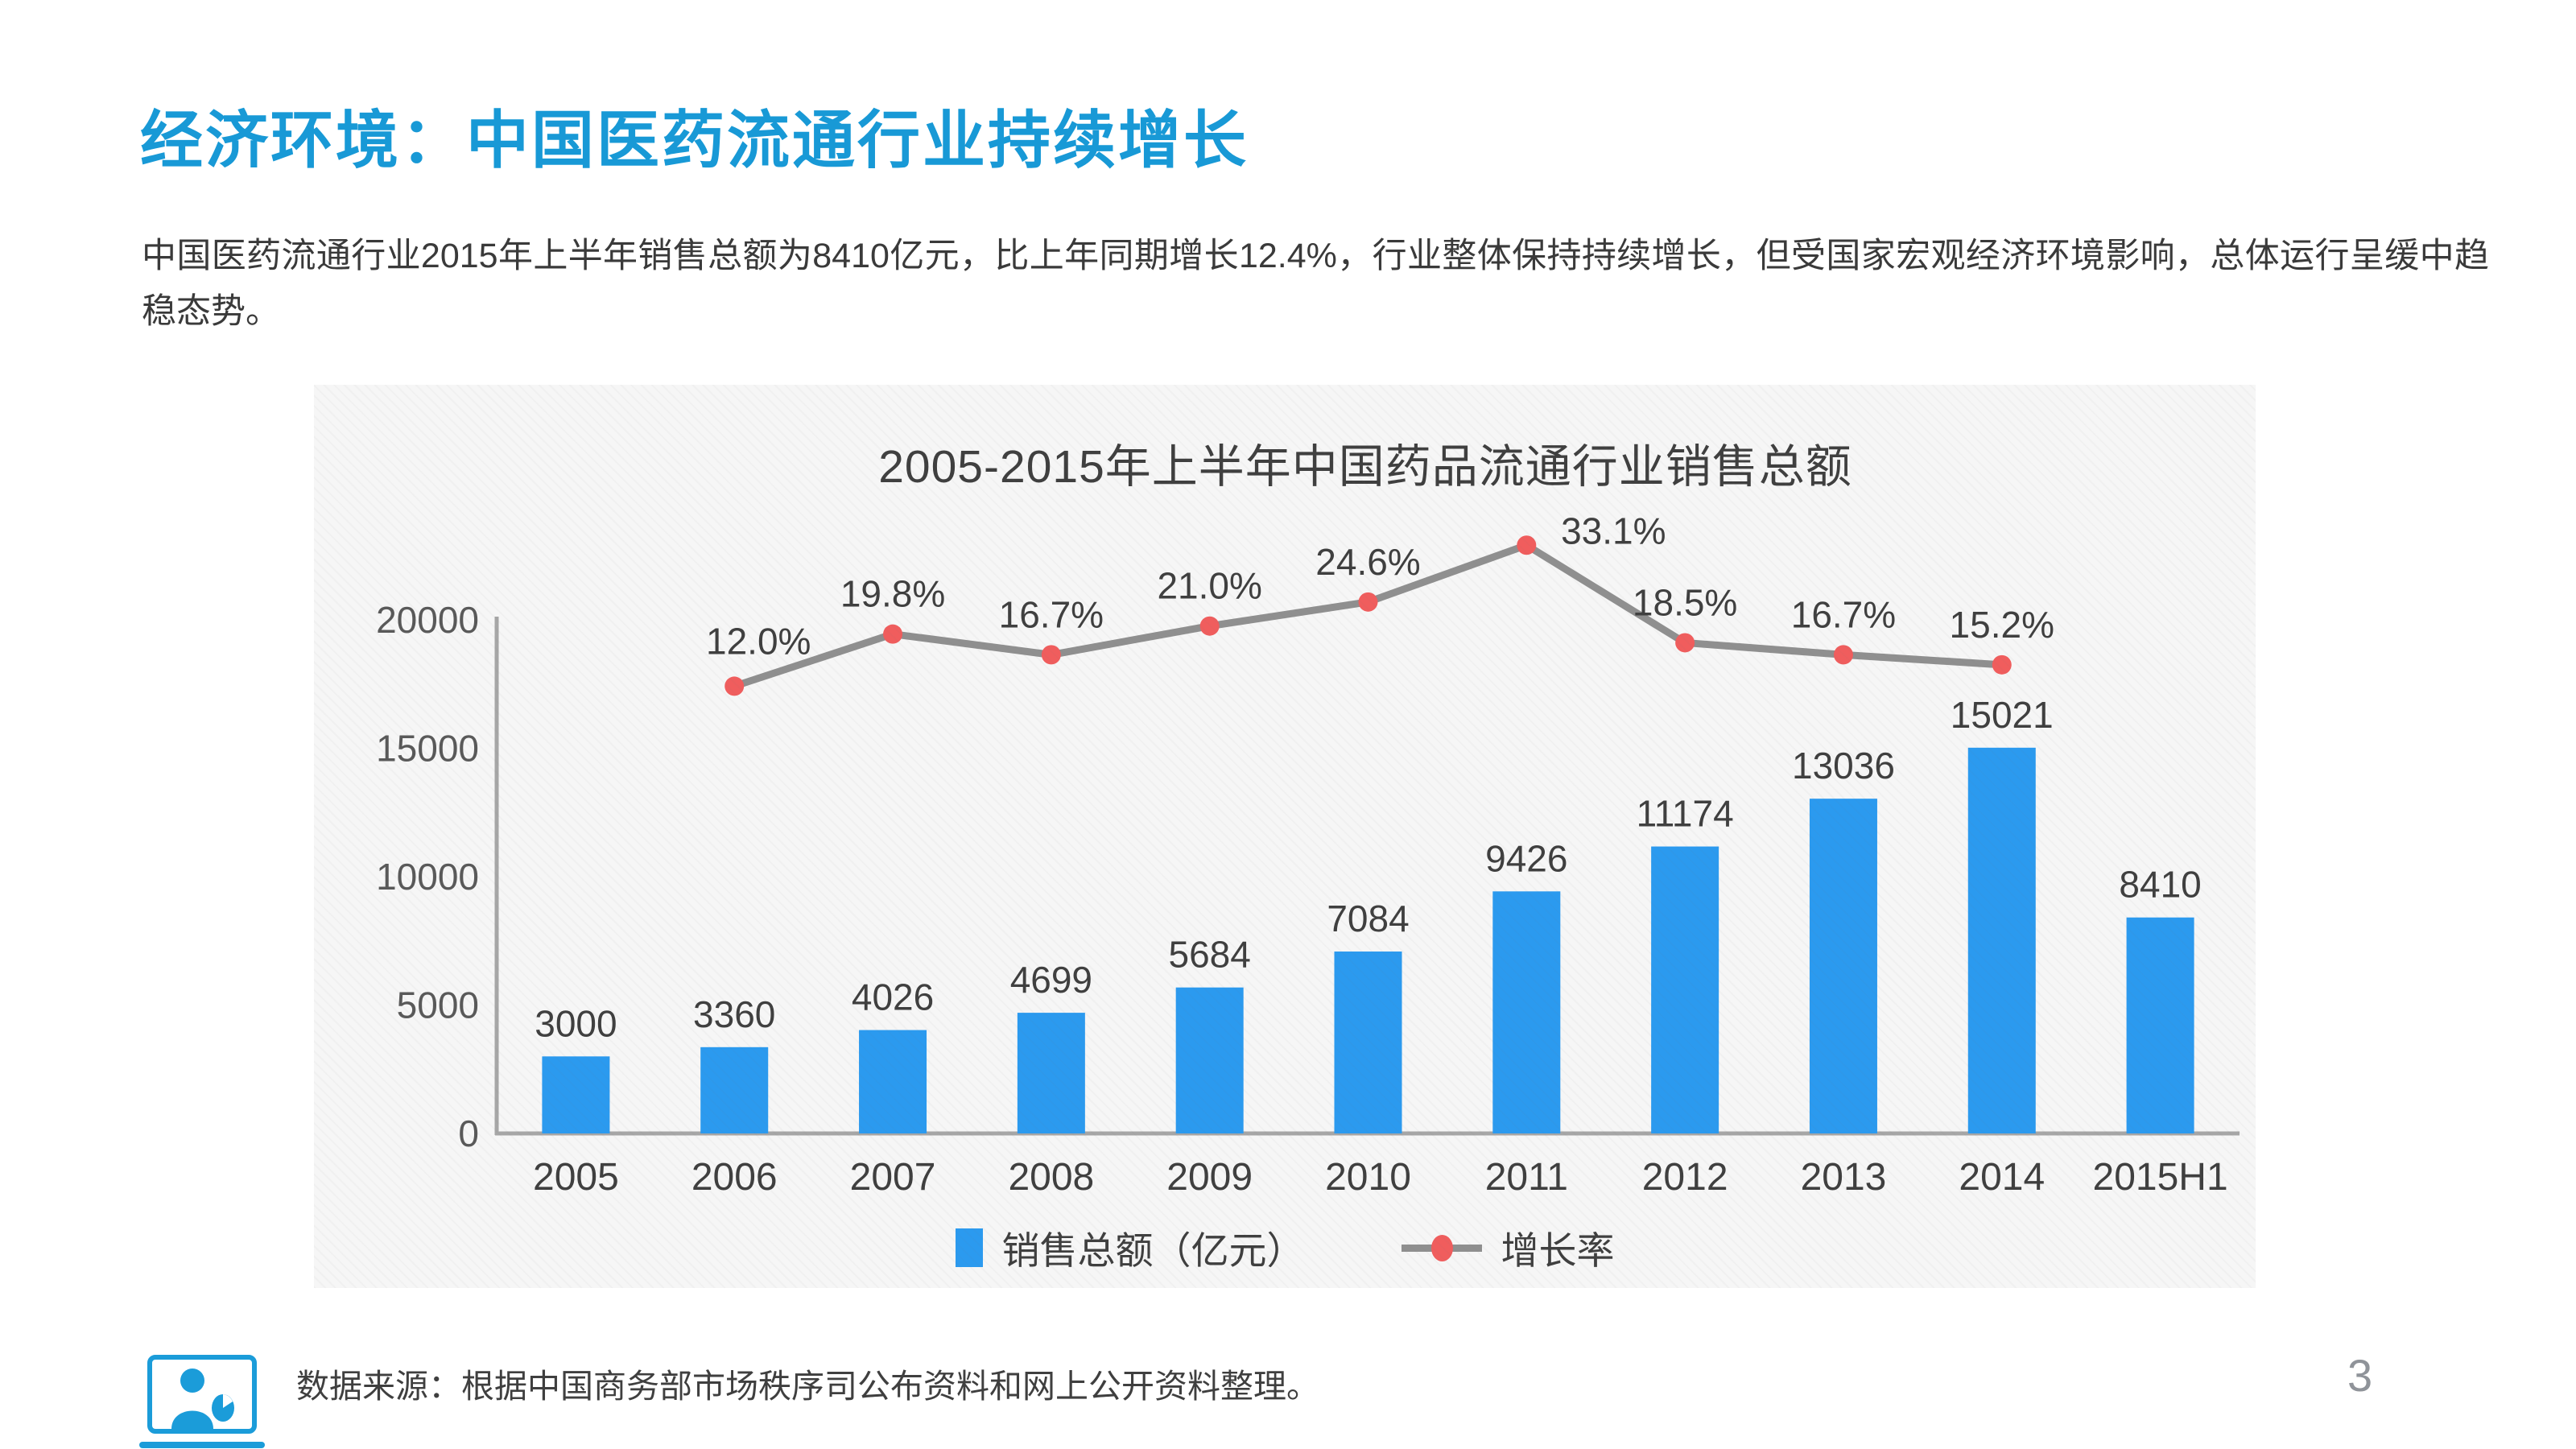 This screenshot has width=2576, height=1449. What do you see at coordinates (893, 1177) in the screenshot?
I see `x-tick-label-2007: 2007` at bounding box center [893, 1177].